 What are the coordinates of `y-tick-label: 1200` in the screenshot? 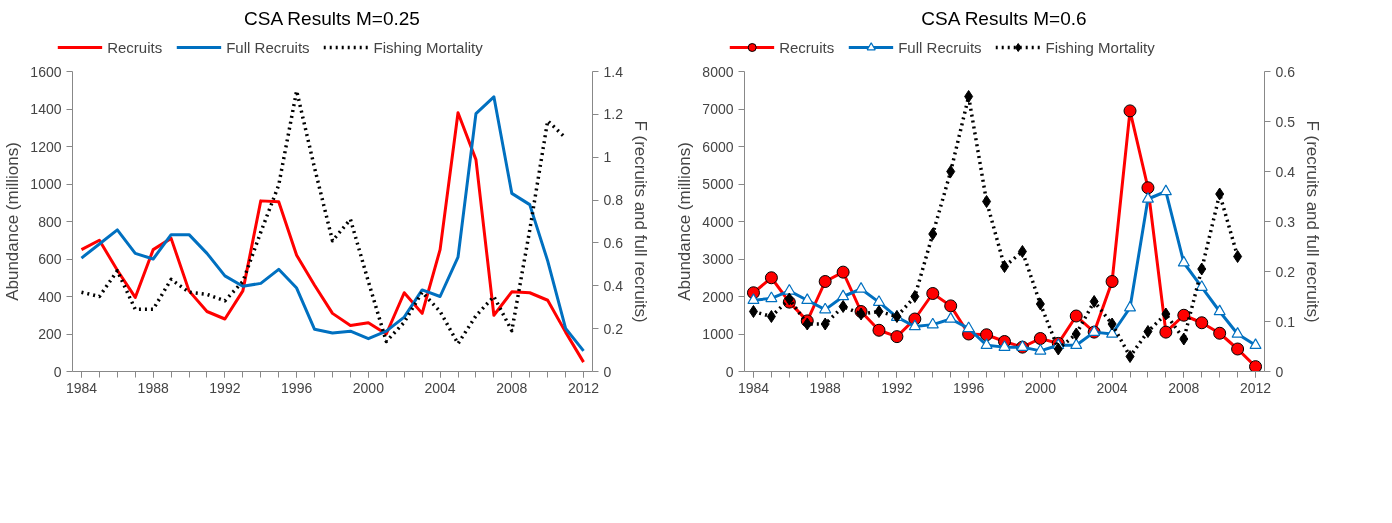 It's located at (46, 146).